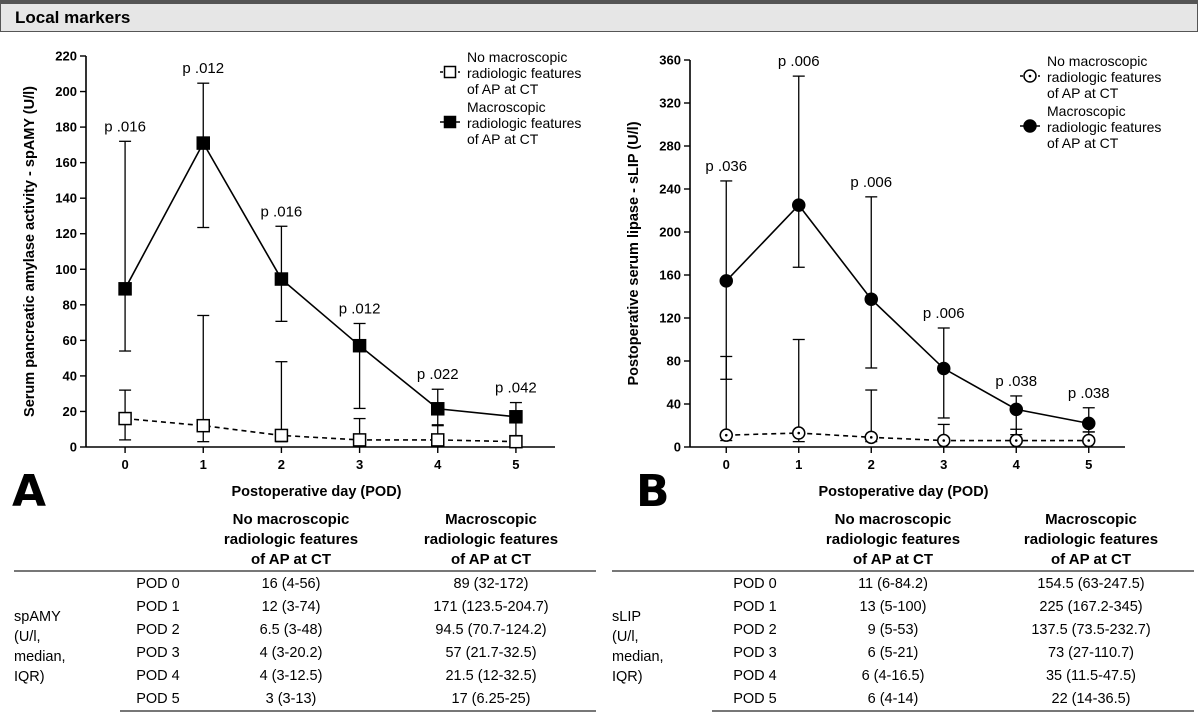 This screenshot has height=721, width=1200. Describe the element at coordinates (670, 146) in the screenshot. I see `y-tick-label: 280` at that location.